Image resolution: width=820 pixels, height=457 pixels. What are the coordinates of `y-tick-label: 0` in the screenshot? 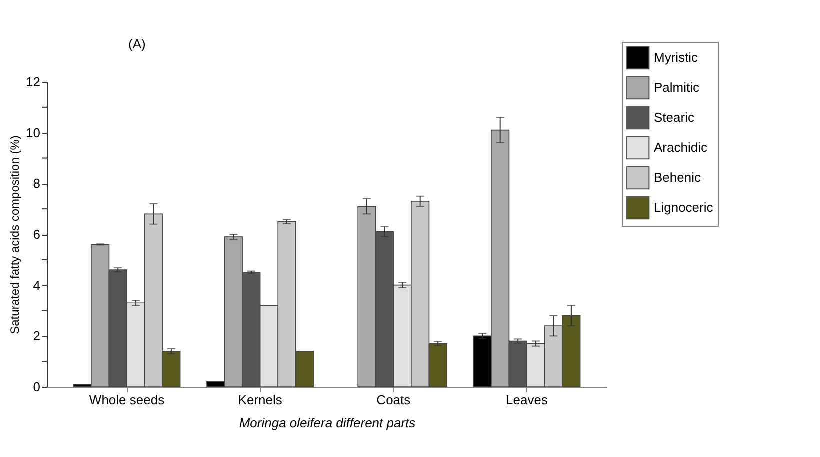 It's located at (36, 387).